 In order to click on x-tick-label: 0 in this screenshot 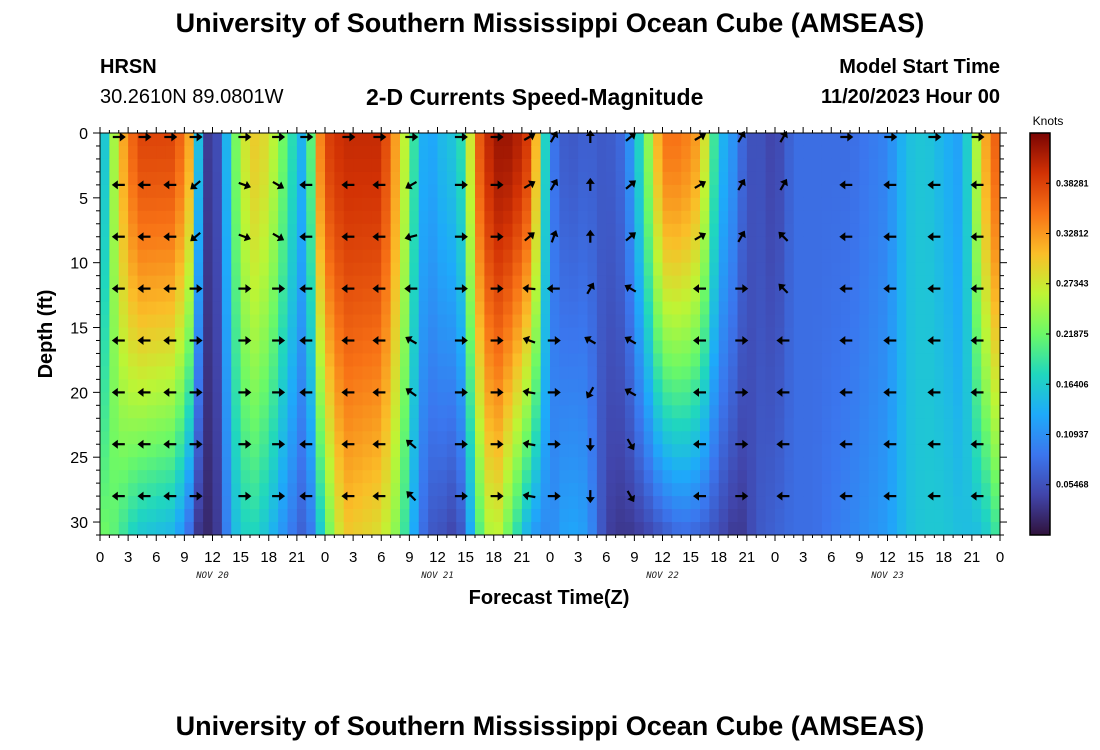, I will do `click(1000, 557)`.